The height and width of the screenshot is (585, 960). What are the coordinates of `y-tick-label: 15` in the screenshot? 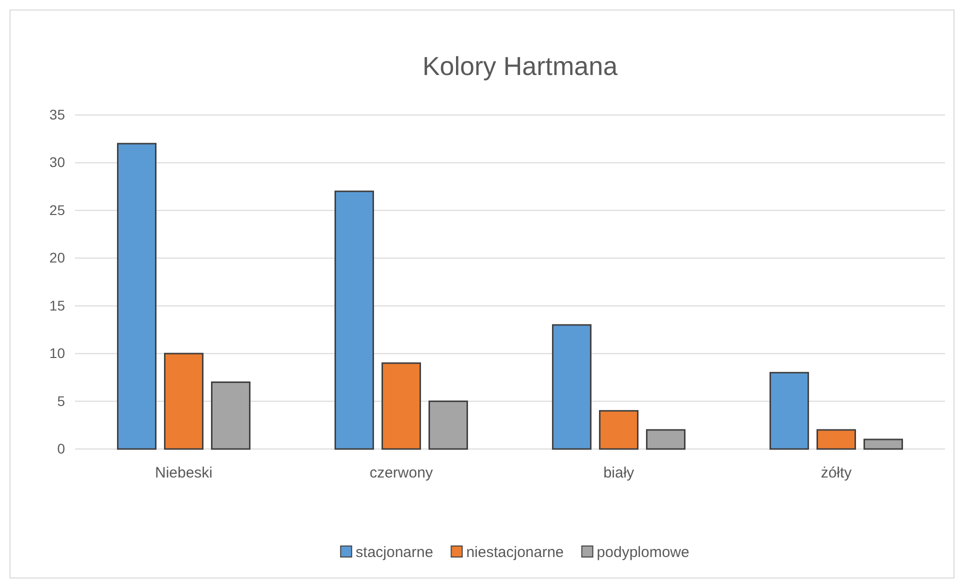 It's located at (57, 305).